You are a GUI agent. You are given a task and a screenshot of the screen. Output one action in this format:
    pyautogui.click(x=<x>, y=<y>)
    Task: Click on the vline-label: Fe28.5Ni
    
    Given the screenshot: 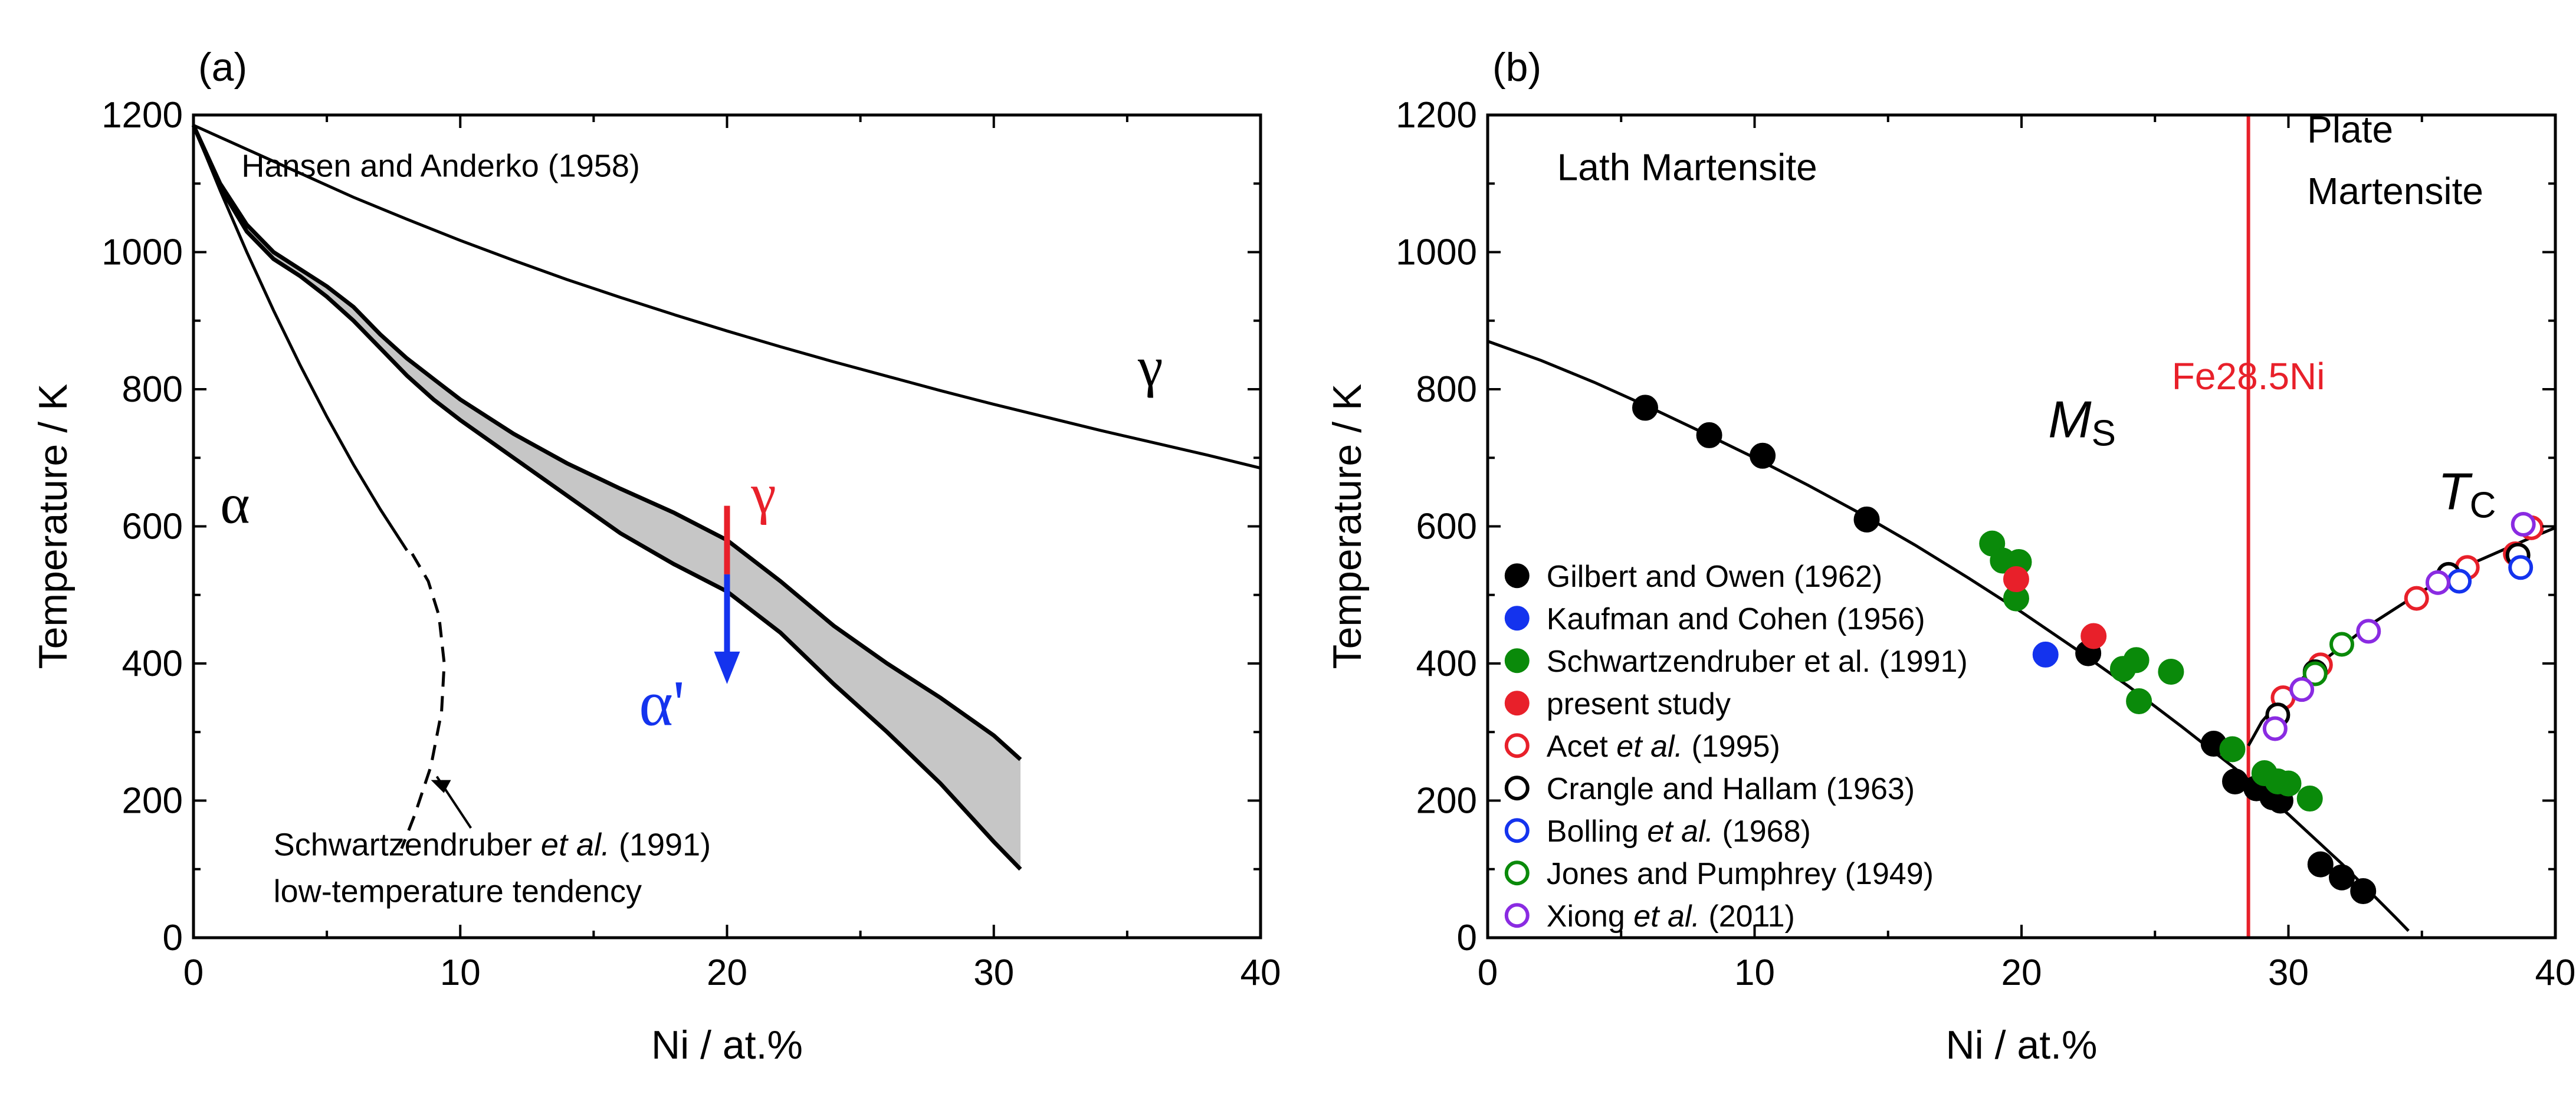 What is the action you would take?
    pyautogui.click(x=2248, y=376)
    